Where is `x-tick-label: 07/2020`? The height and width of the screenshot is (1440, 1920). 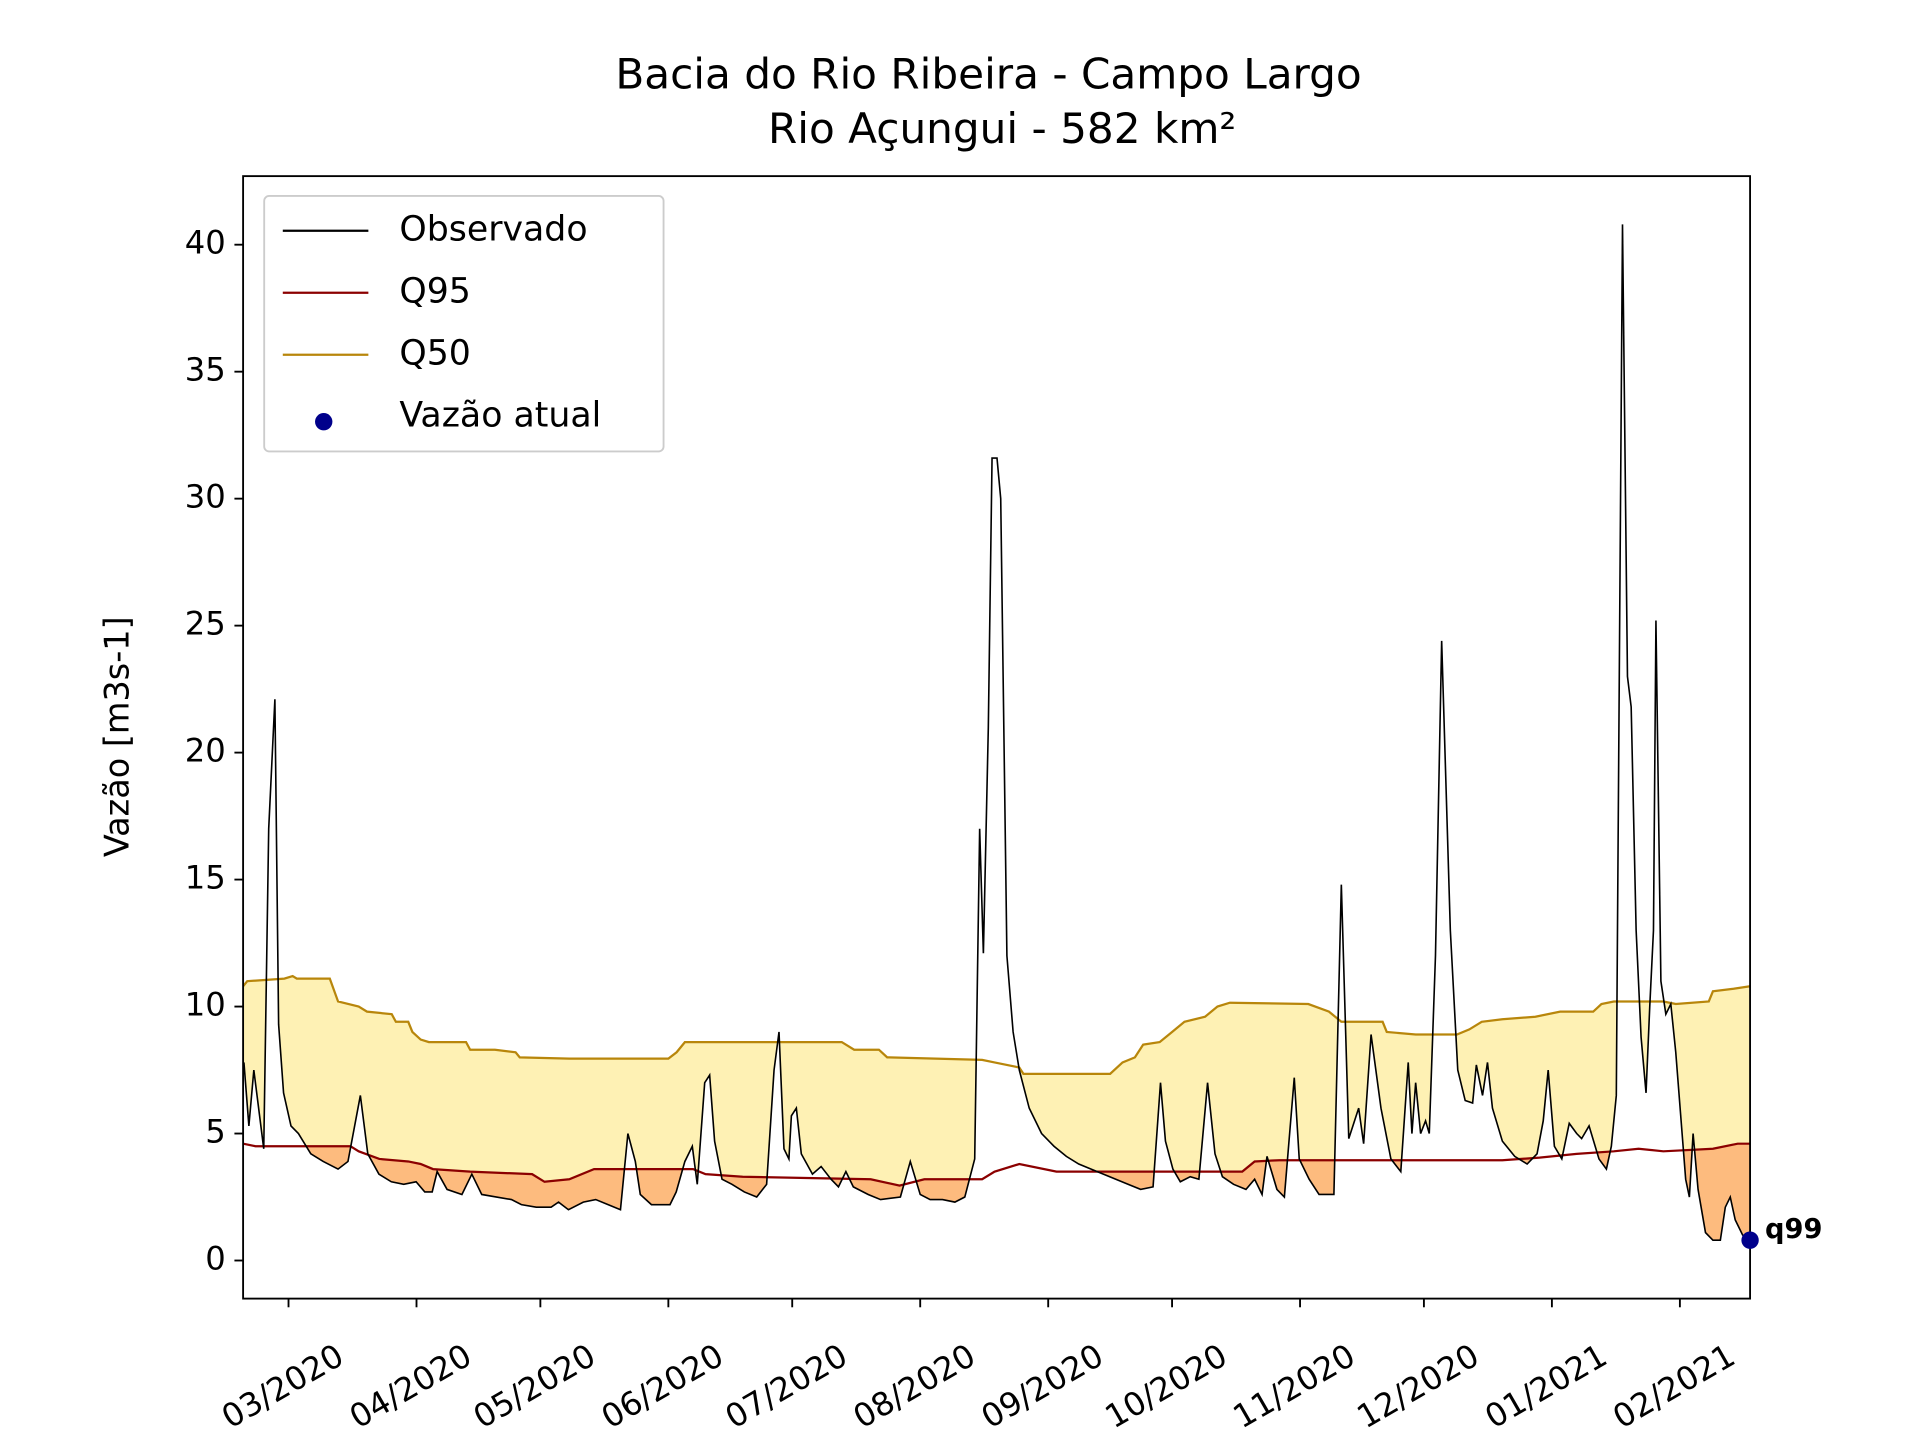
x-tick-label: 07/2020 is located at coordinates (786, 1386).